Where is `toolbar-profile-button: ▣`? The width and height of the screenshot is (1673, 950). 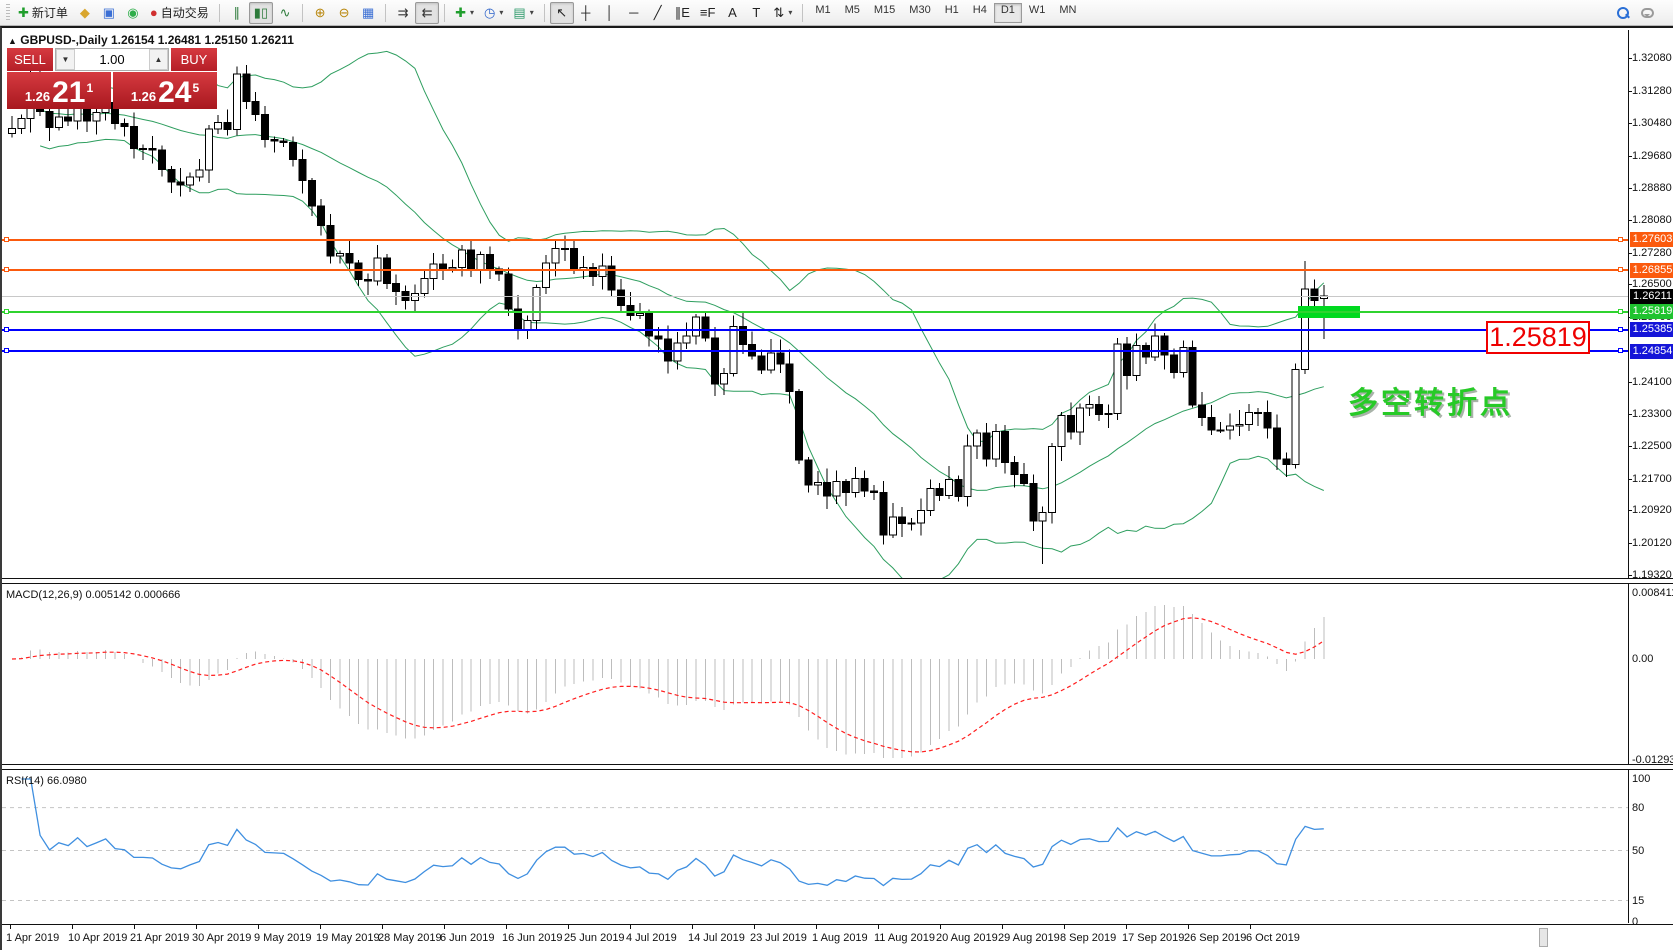
toolbar-profile-button: ▣ is located at coordinates (109, 13).